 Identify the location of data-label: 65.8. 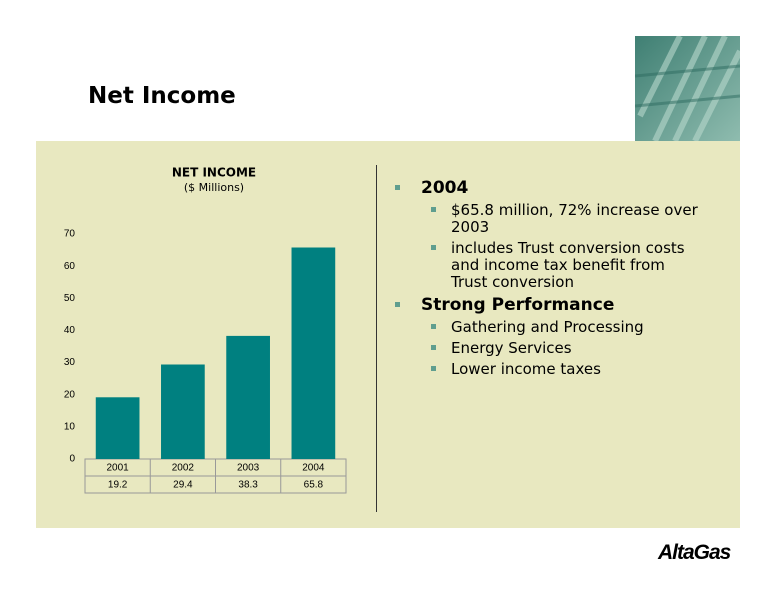
(314, 485).